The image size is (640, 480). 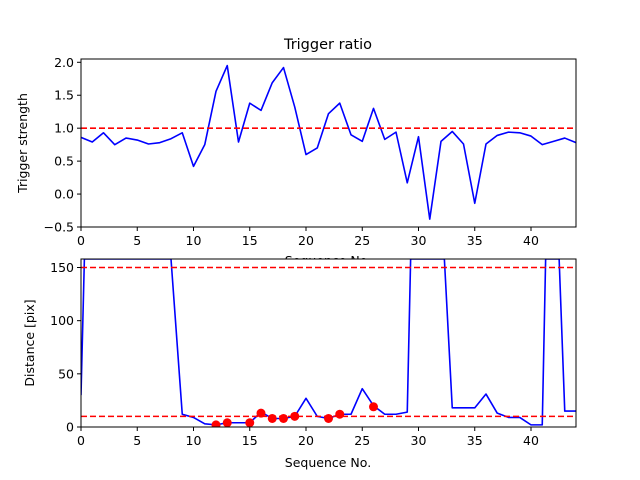 I want to click on y-tick-label: 2.0, so click(x=64, y=62).